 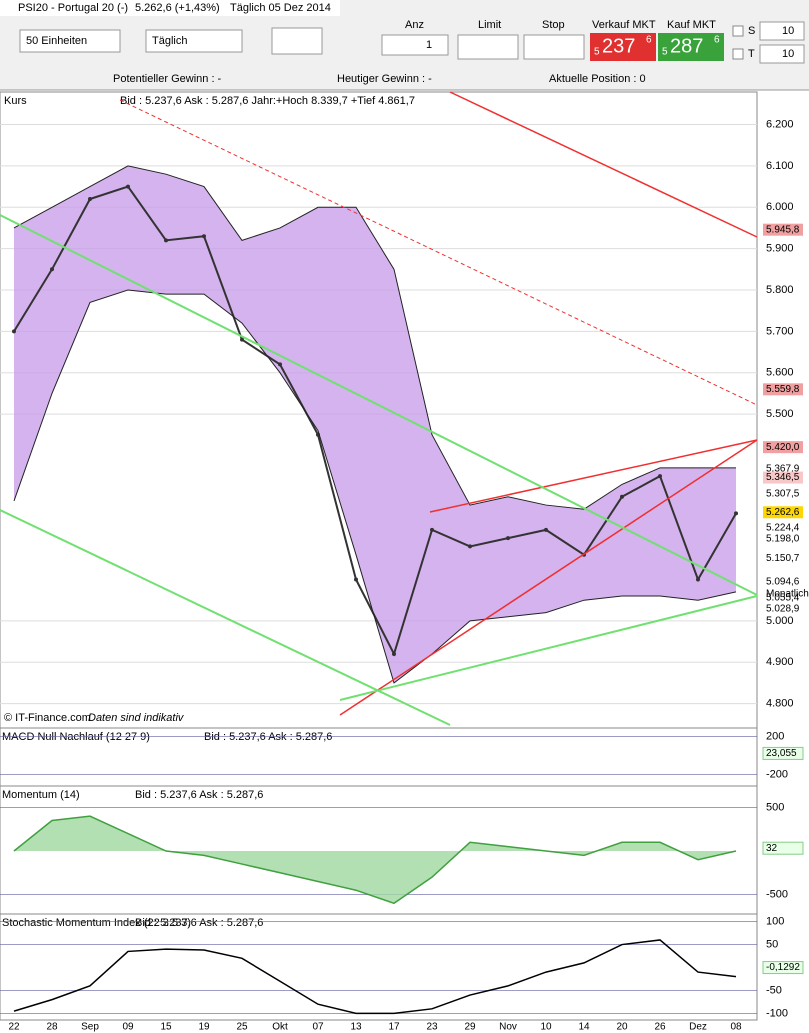 I want to click on t-input, so click(x=782, y=54).